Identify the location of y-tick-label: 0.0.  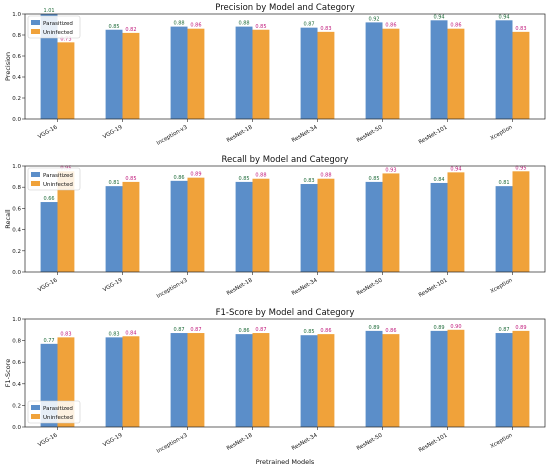
(16, 428).